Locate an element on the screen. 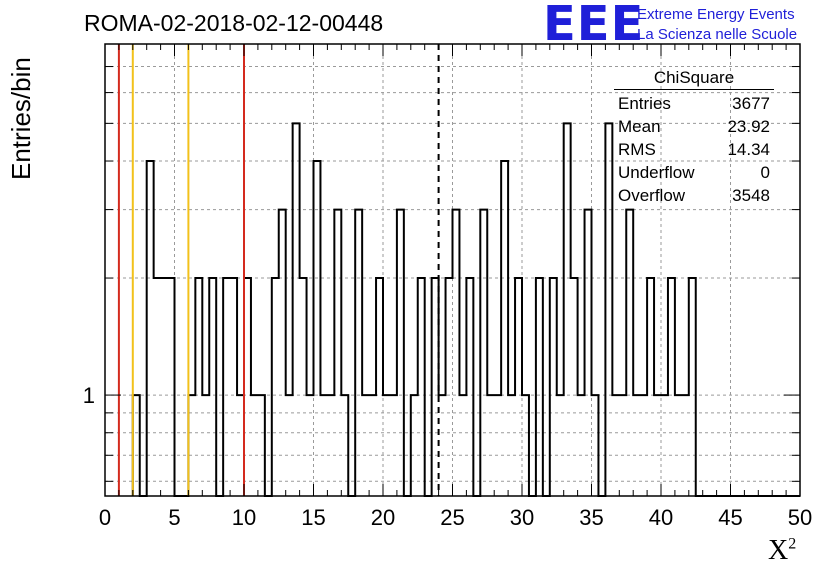  x-axis-label: X2 is located at coordinates (782, 551).